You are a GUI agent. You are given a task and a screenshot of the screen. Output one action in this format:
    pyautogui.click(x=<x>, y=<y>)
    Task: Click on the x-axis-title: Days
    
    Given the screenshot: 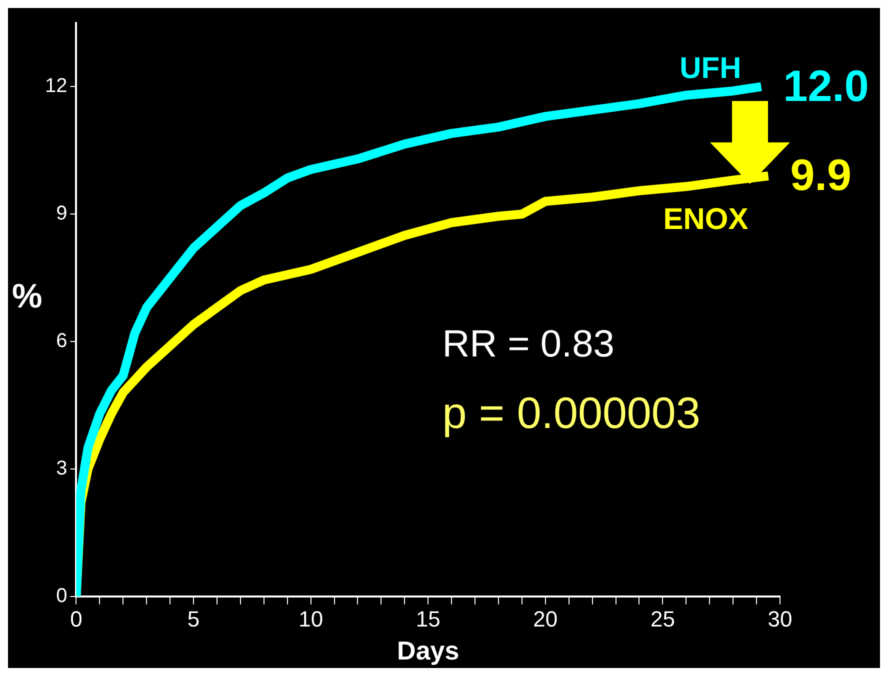 What is the action you would take?
    pyautogui.click(x=428, y=651)
    